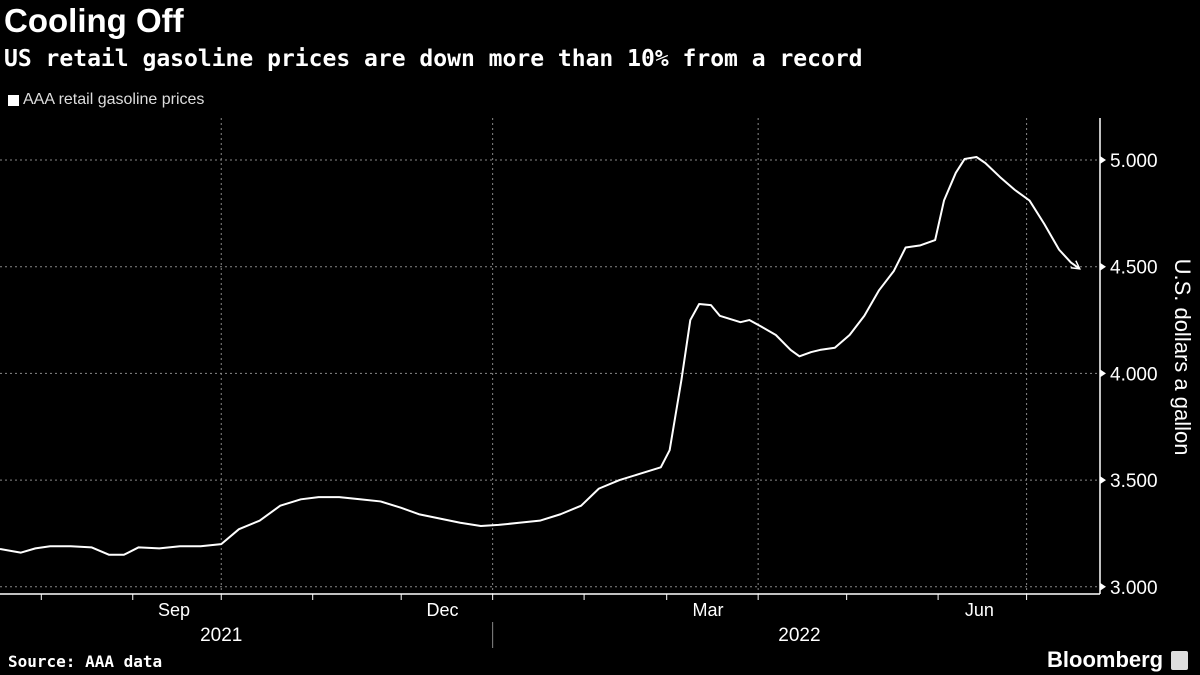  I want to click on y-axis-title: U.S. dollars a gallon, so click(1182, 357).